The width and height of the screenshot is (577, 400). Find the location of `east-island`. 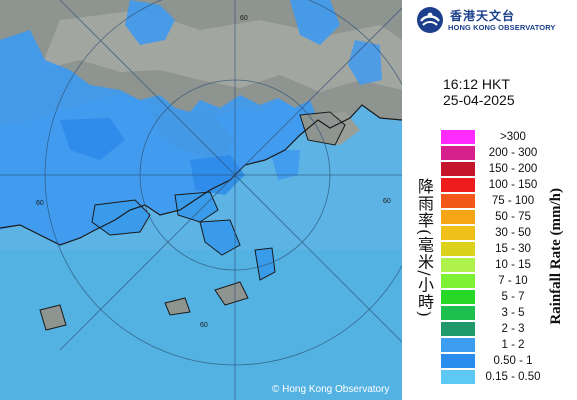

east-island is located at coordinates (322, 128).